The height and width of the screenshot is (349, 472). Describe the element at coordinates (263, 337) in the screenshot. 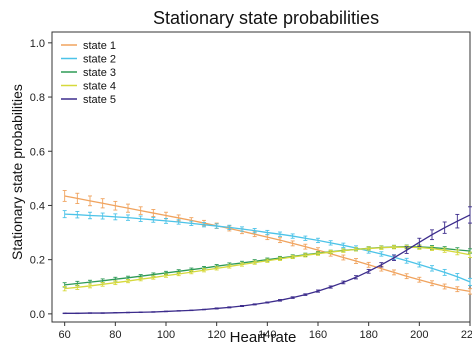

I see `x-axis-label: Heart rate` at that location.